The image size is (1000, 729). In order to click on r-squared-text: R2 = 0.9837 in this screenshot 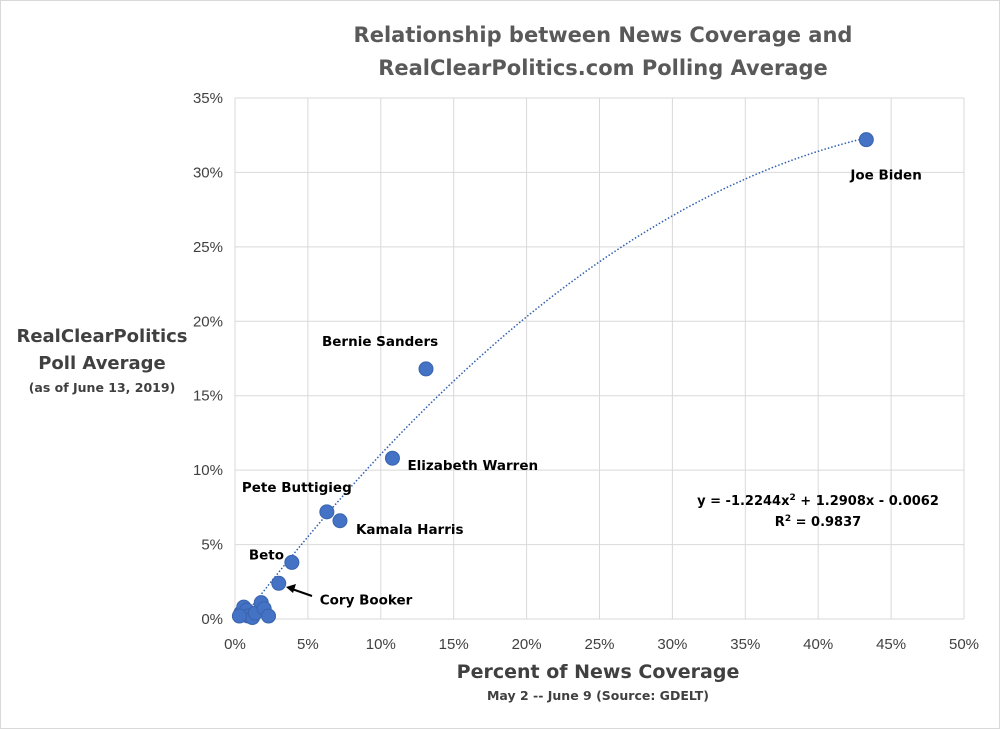, I will do `click(818, 522)`.